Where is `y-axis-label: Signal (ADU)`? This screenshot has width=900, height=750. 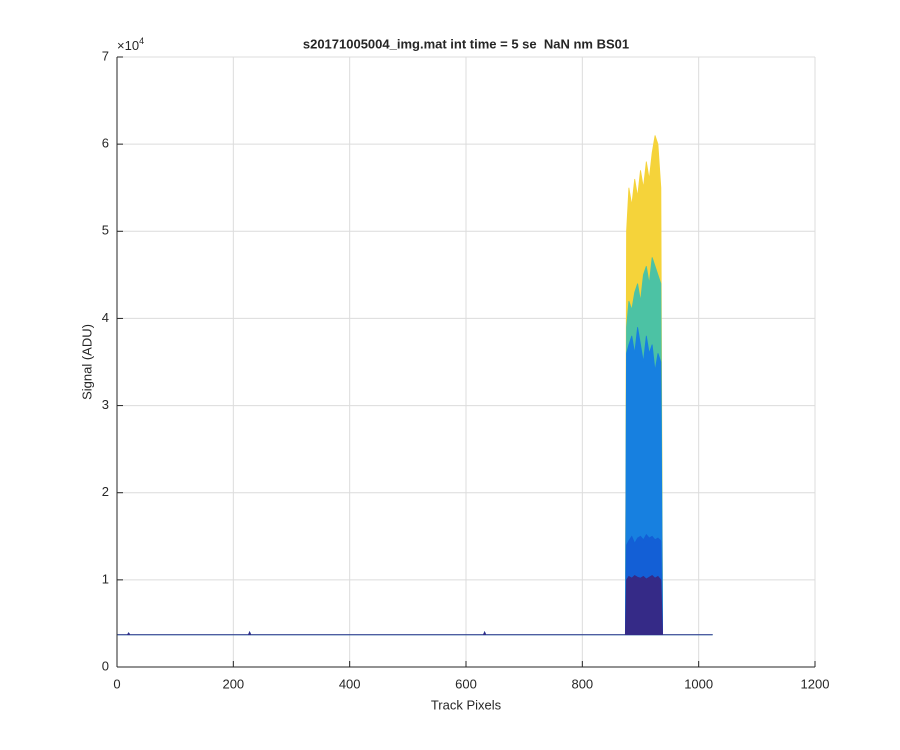 y-axis-label: Signal (ADU) is located at coordinates (86, 362).